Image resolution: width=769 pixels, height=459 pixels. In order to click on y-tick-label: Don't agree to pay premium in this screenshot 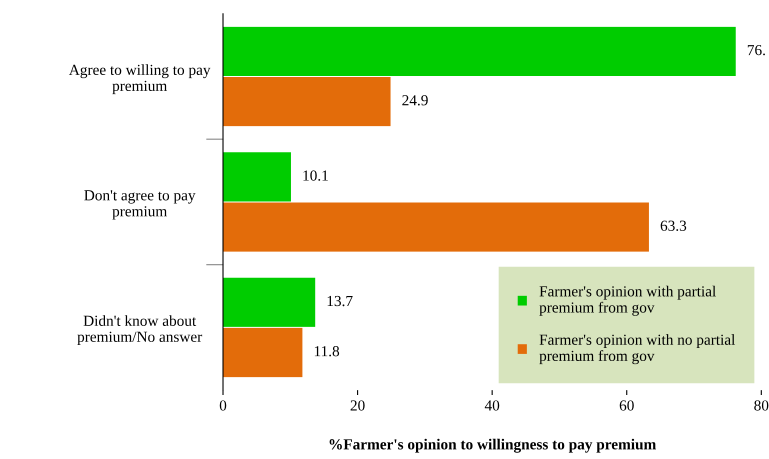, I will do `click(140, 205)`.